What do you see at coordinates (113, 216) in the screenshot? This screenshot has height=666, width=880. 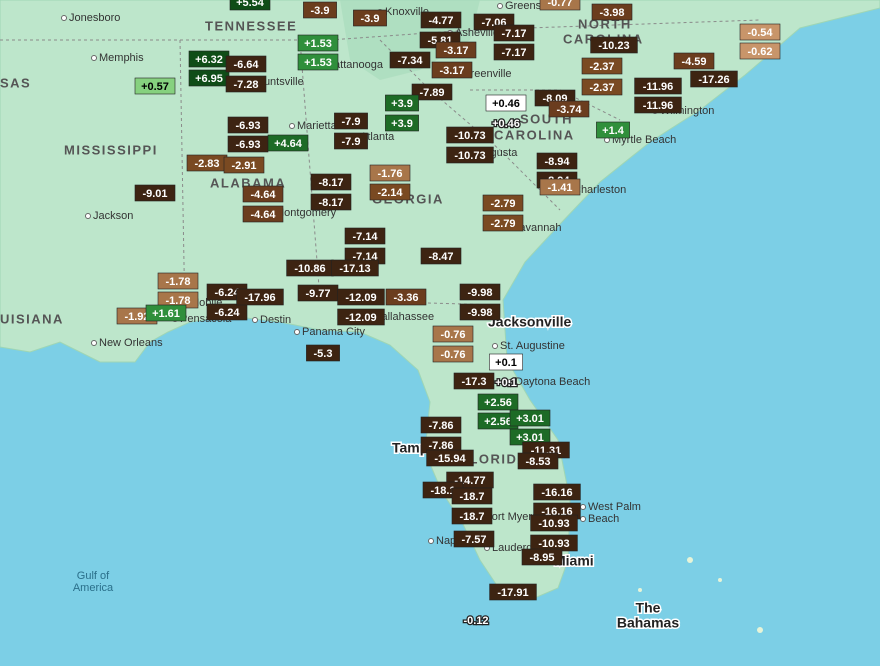 I see `city-label: Jackson` at bounding box center [113, 216].